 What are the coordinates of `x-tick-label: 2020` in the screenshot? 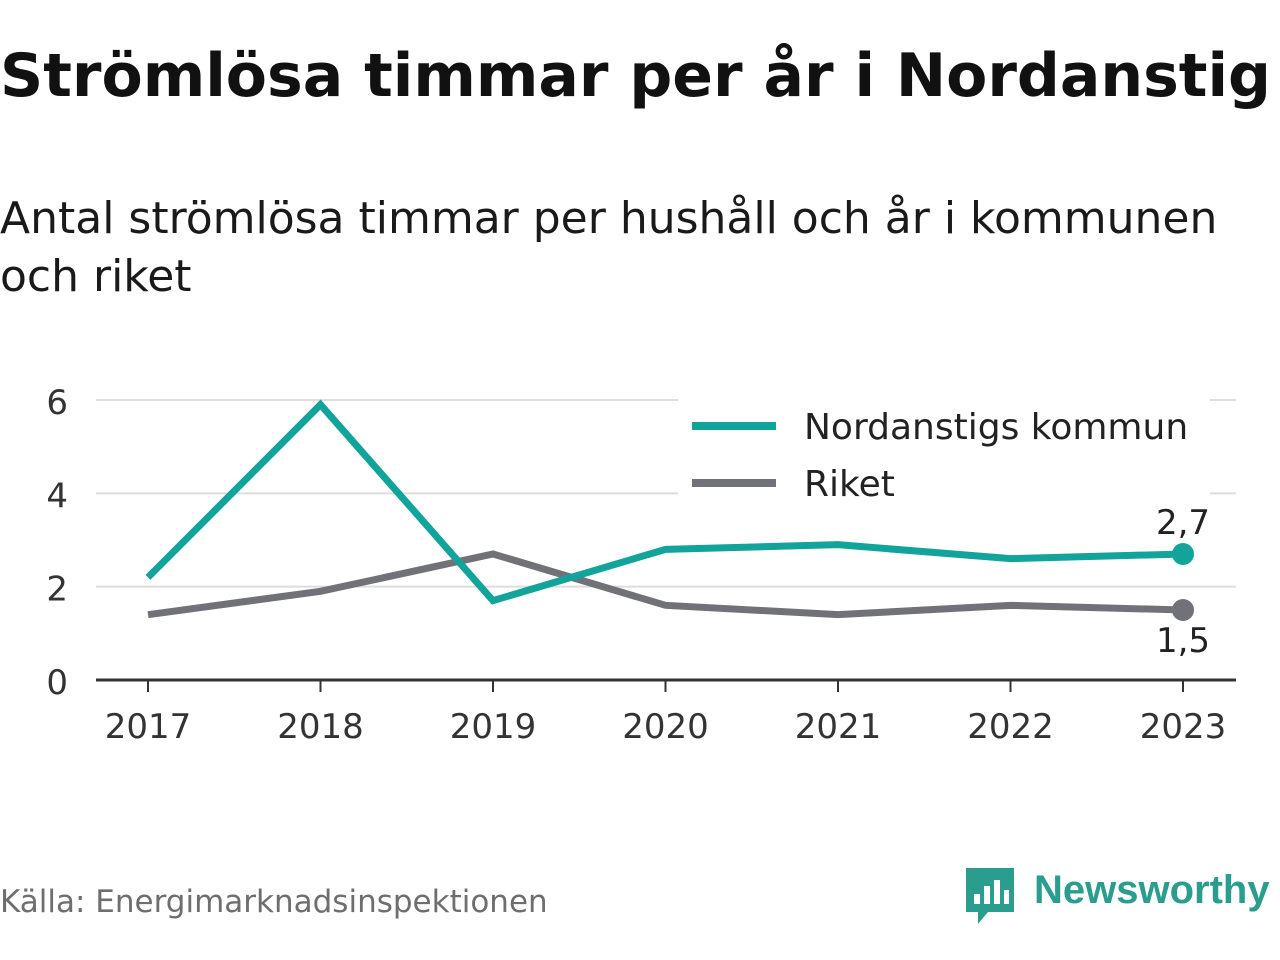 It's located at (665, 727).